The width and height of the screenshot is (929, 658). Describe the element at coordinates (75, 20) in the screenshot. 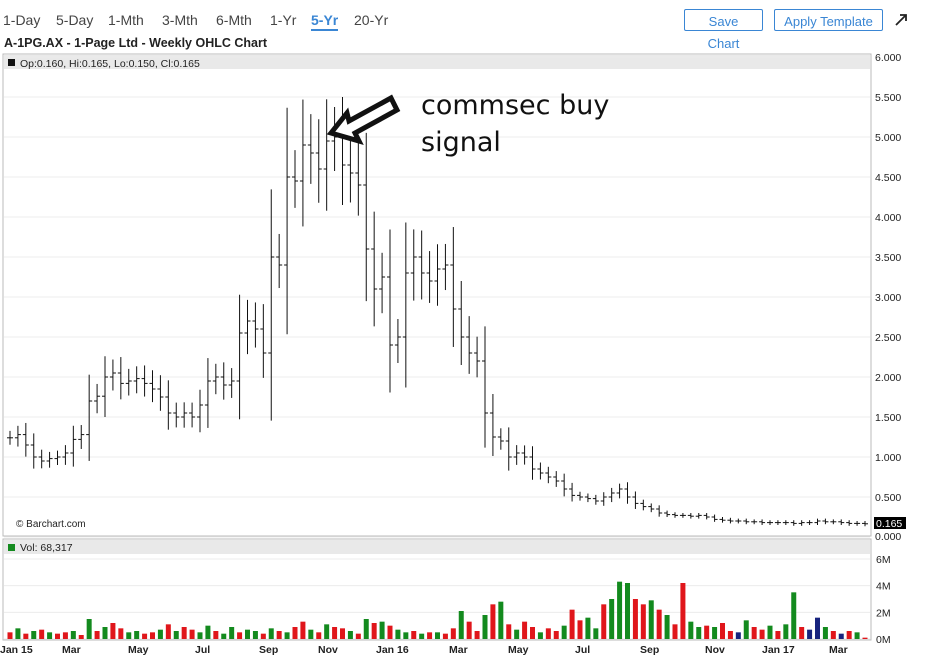

I see `range-tab-5-day: 5-Day` at that location.